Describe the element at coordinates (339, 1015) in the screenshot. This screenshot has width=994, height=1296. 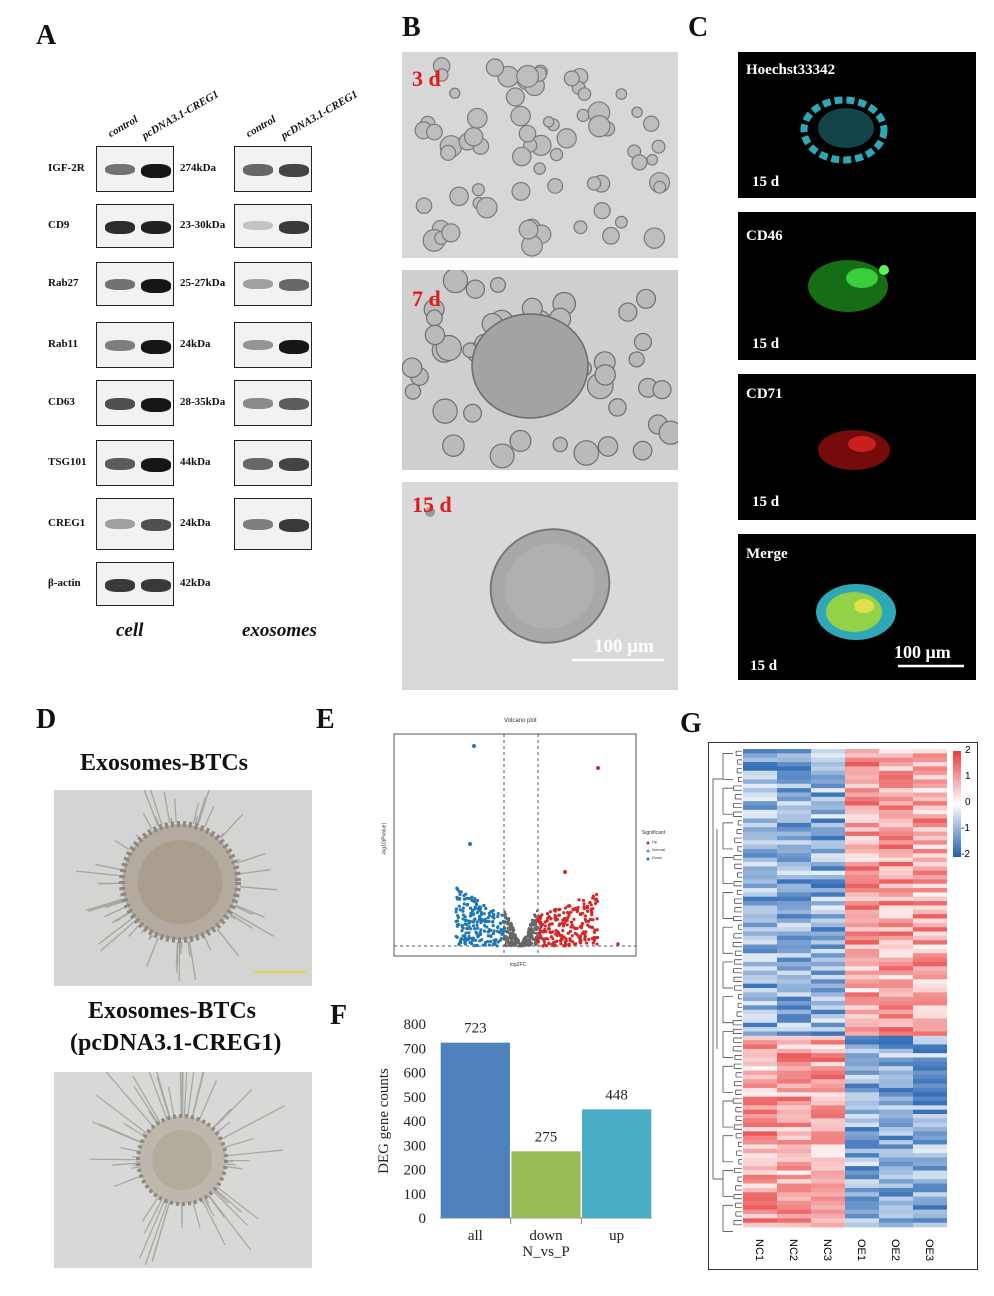
I see `panel-letter-f: F` at that location.